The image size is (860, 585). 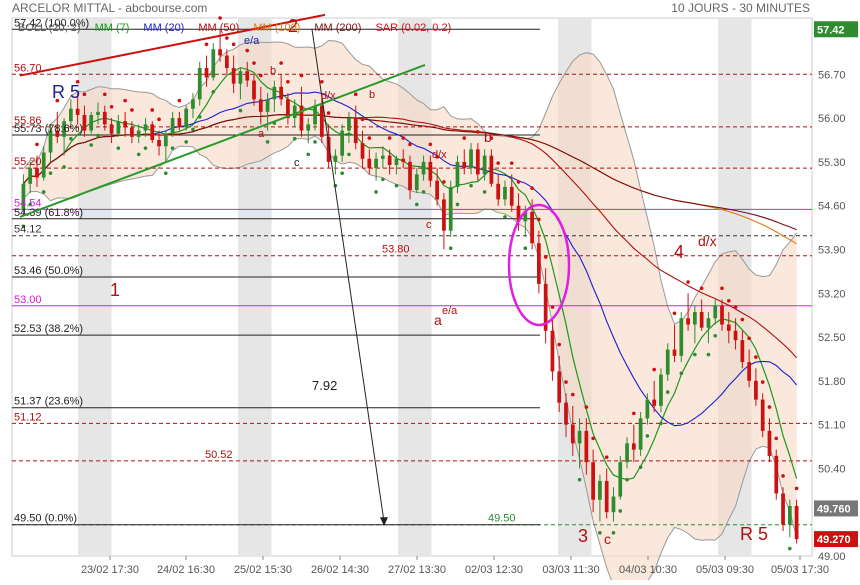 What do you see at coordinates (417, 570) in the screenshot?
I see `x-tick-label: 27/02 13:30` at bounding box center [417, 570].